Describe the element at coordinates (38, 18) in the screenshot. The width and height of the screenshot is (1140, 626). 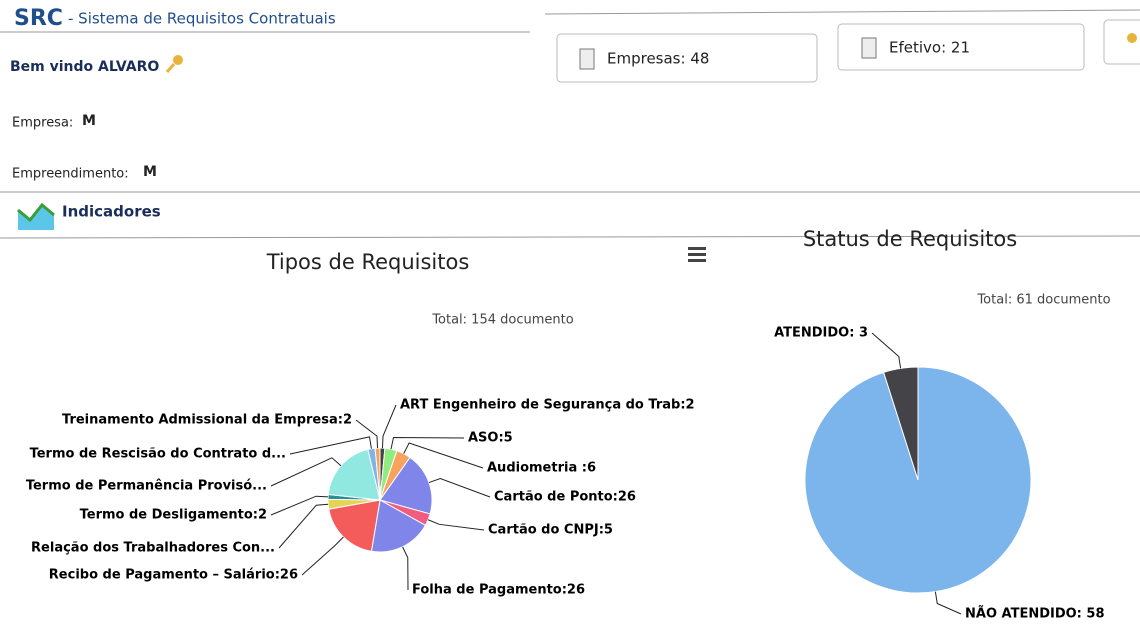
I see `logo: SRC` at that location.